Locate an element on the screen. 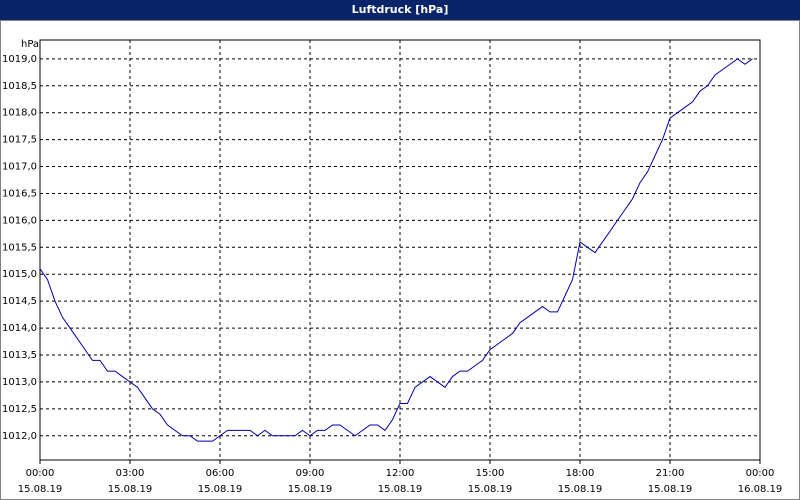  y-tick-label: 1018,5 is located at coordinates (19, 86).